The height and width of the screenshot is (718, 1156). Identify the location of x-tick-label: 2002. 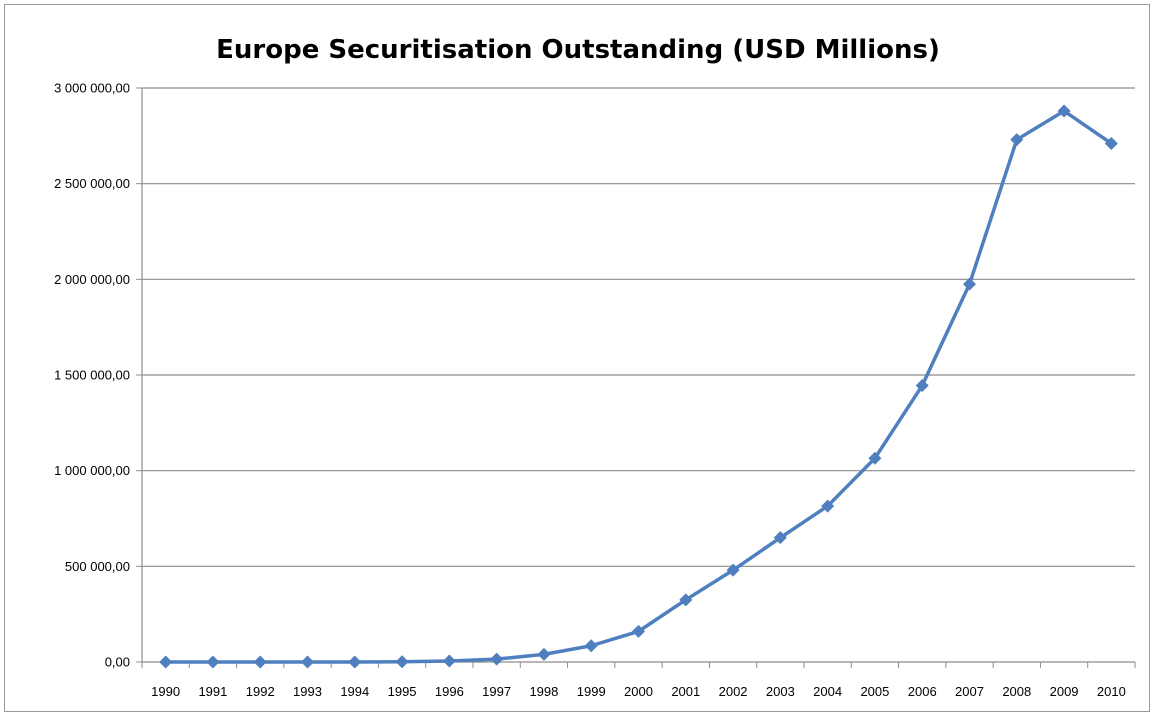
(733, 691).